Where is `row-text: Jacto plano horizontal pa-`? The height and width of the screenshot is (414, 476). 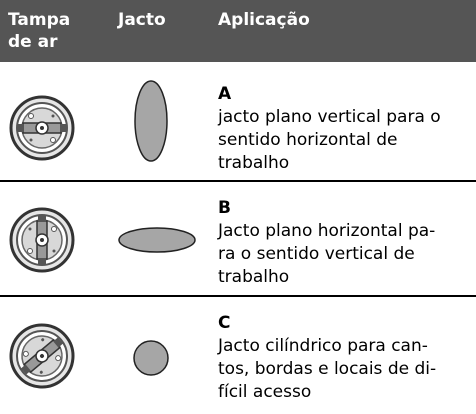 row-text: Jacto plano horizontal pa- is located at coordinates (326, 231).